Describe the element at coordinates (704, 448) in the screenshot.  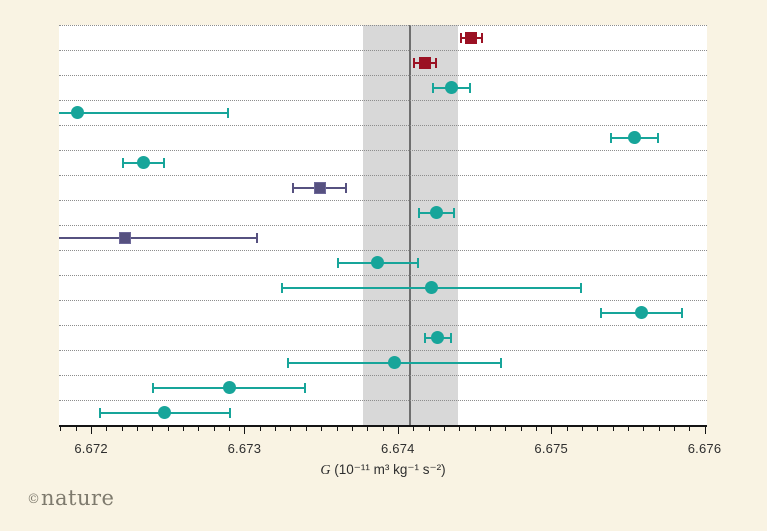
I see `x-axis-tick-label: 6.676` at that location.